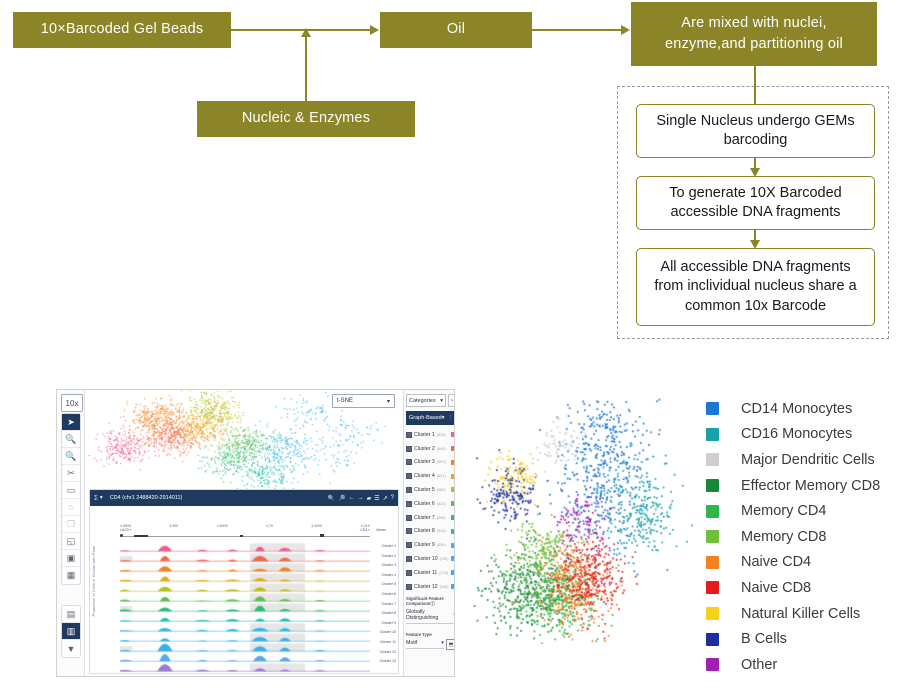 The image size is (906, 690). I want to click on export-icon: ⬒, so click(450, 644).